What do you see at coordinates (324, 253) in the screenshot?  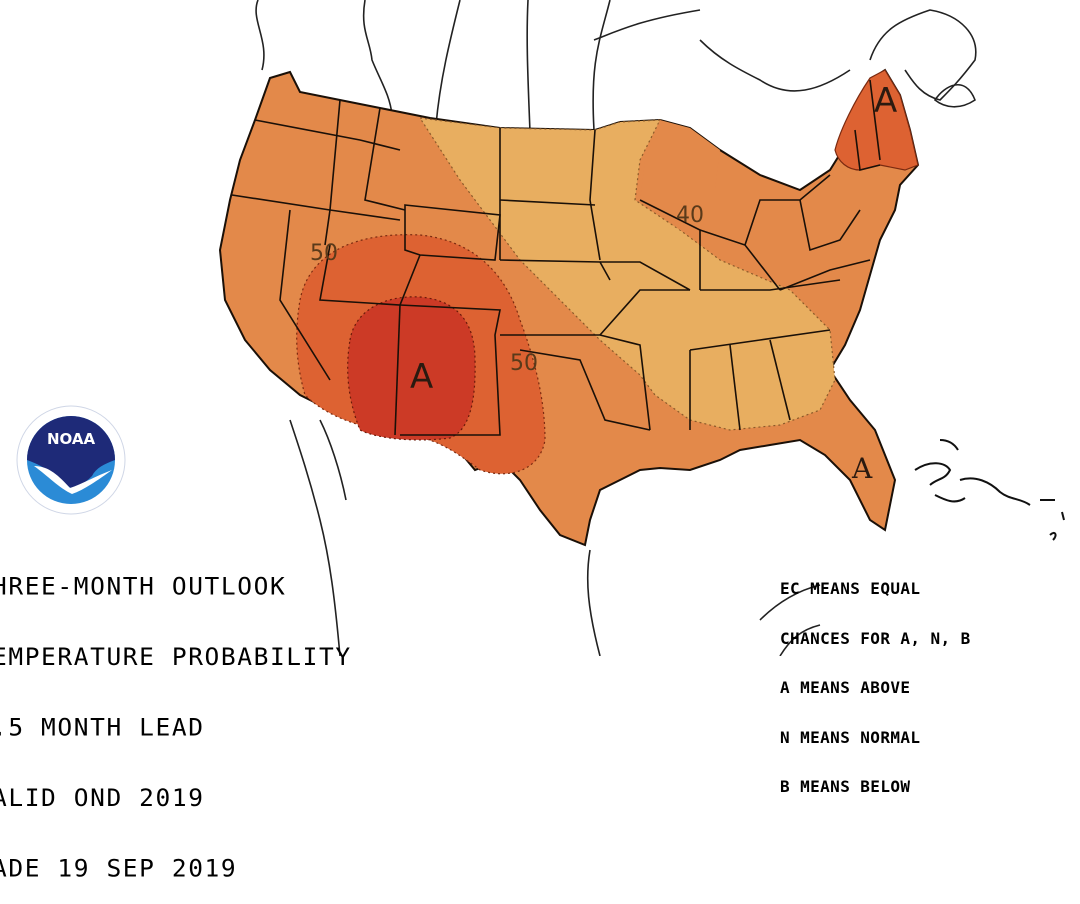 I see `contour-label-west-50: 50` at bounding box center [324, 253].